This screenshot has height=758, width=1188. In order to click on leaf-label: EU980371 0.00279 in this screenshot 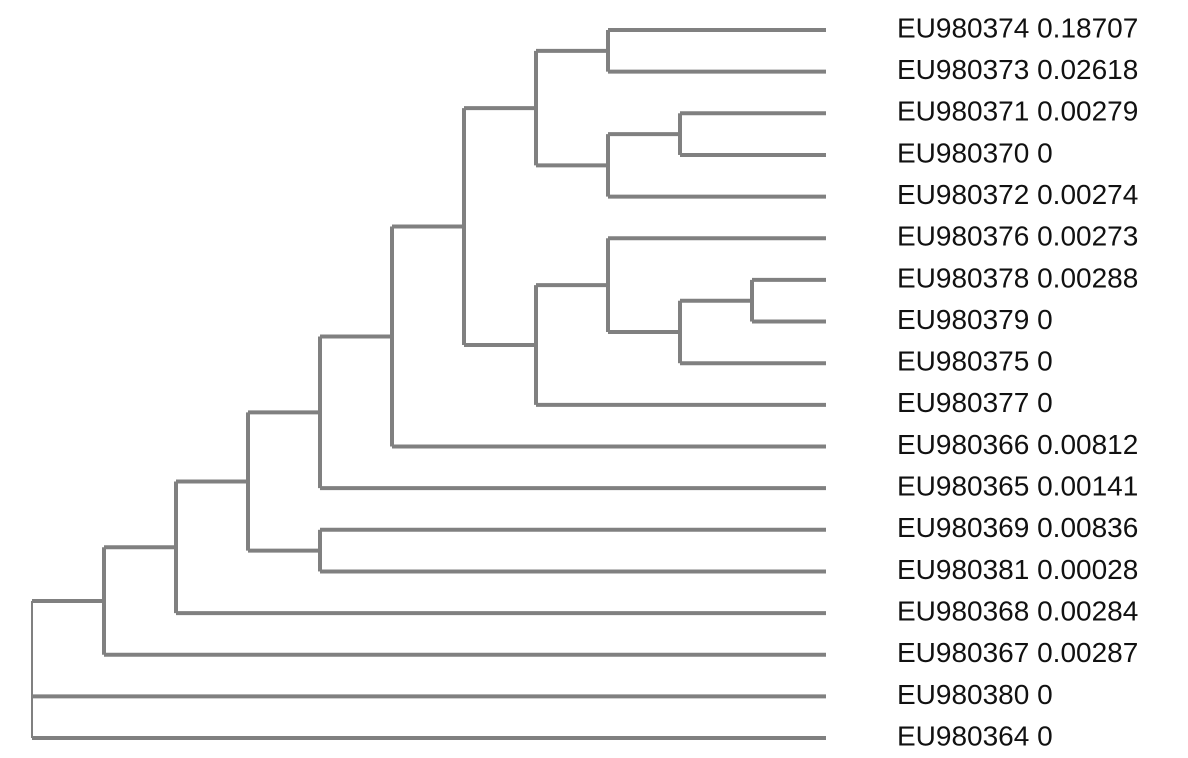, I will do `click(1017, 111)`.